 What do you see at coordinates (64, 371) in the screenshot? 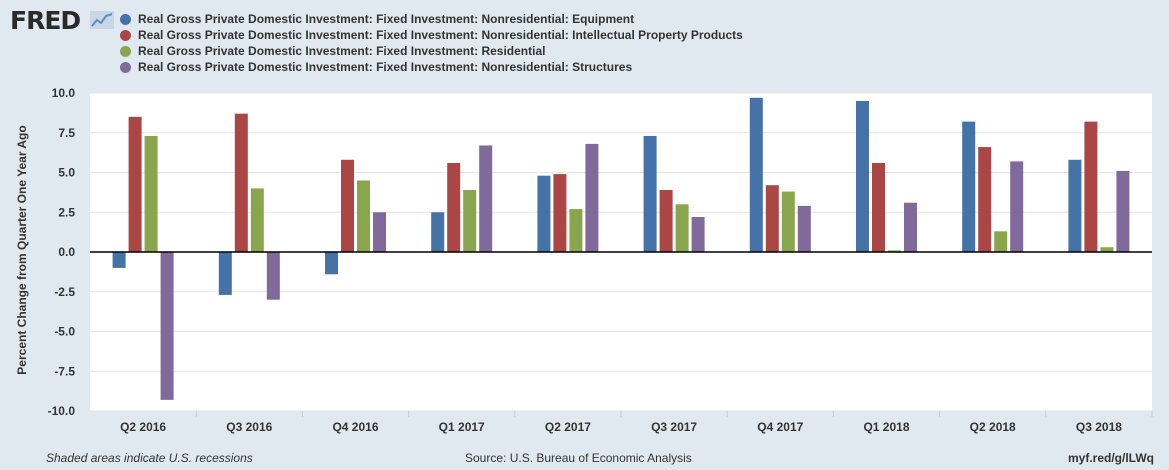
I see `y-tick-label: -7.5` at bounding box center [64, 371].